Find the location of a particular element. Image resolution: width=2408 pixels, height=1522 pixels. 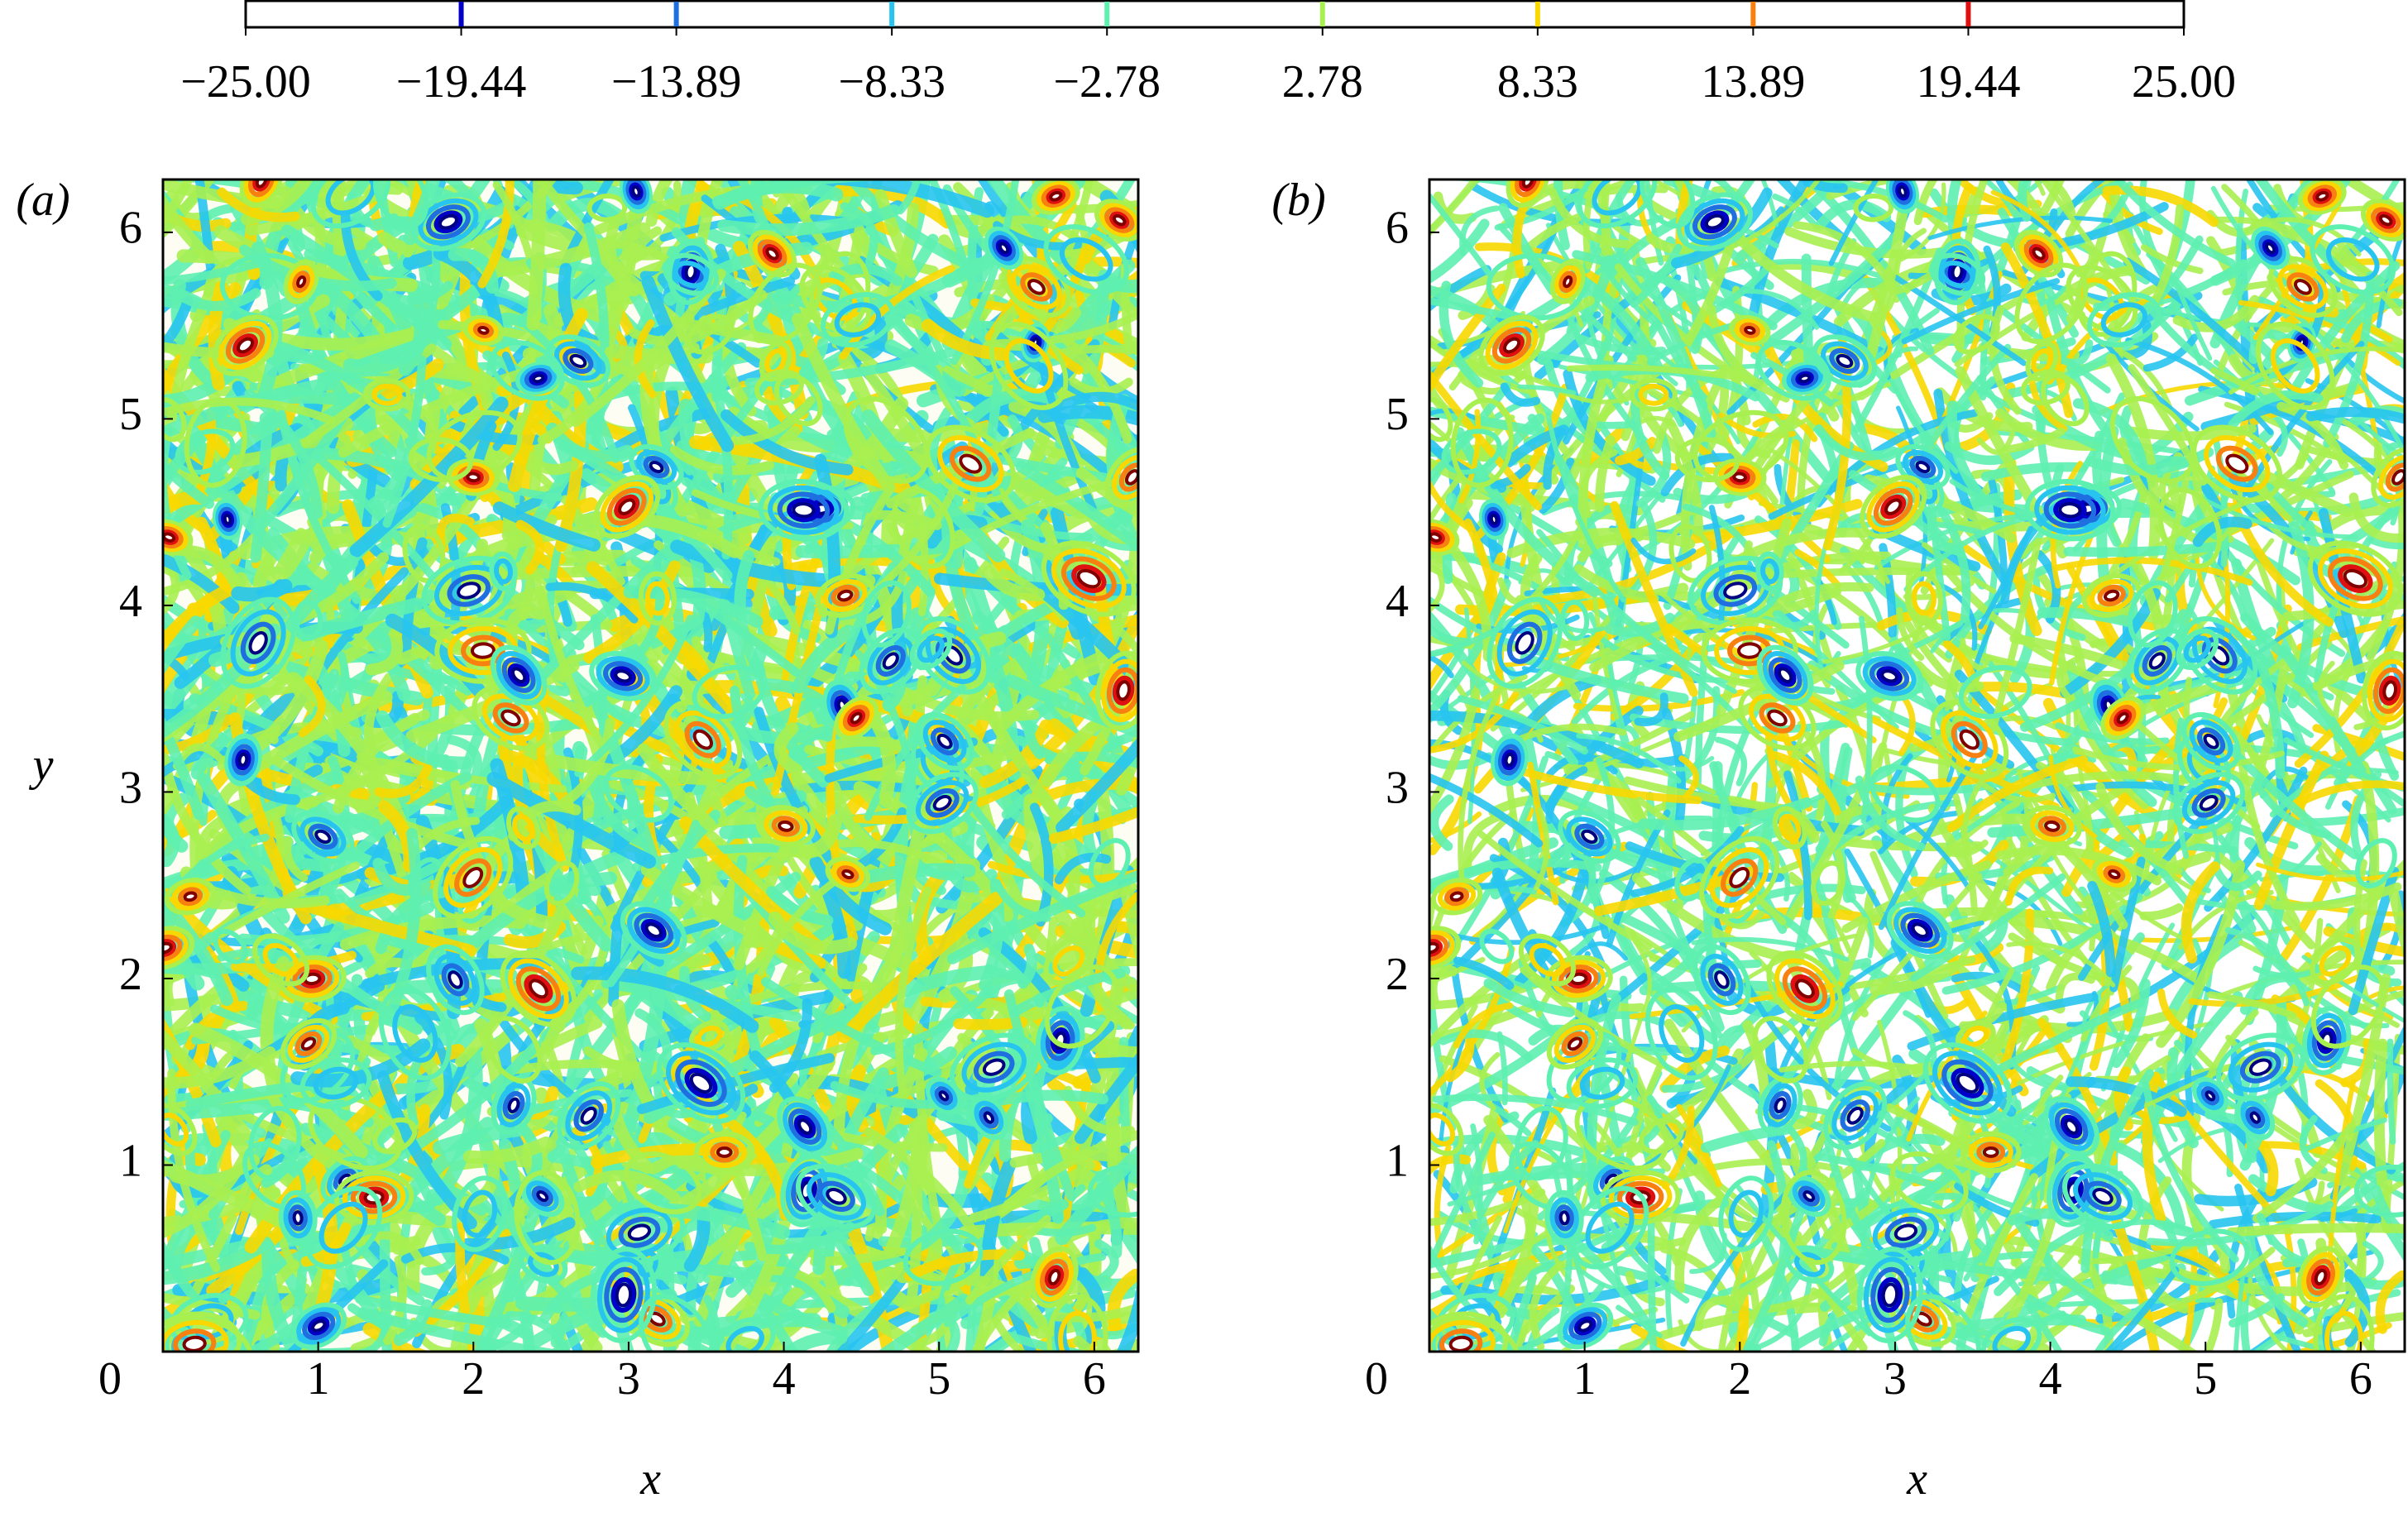

colorbar-tick-label: 13.89 is located at coordinates (1753, 82).